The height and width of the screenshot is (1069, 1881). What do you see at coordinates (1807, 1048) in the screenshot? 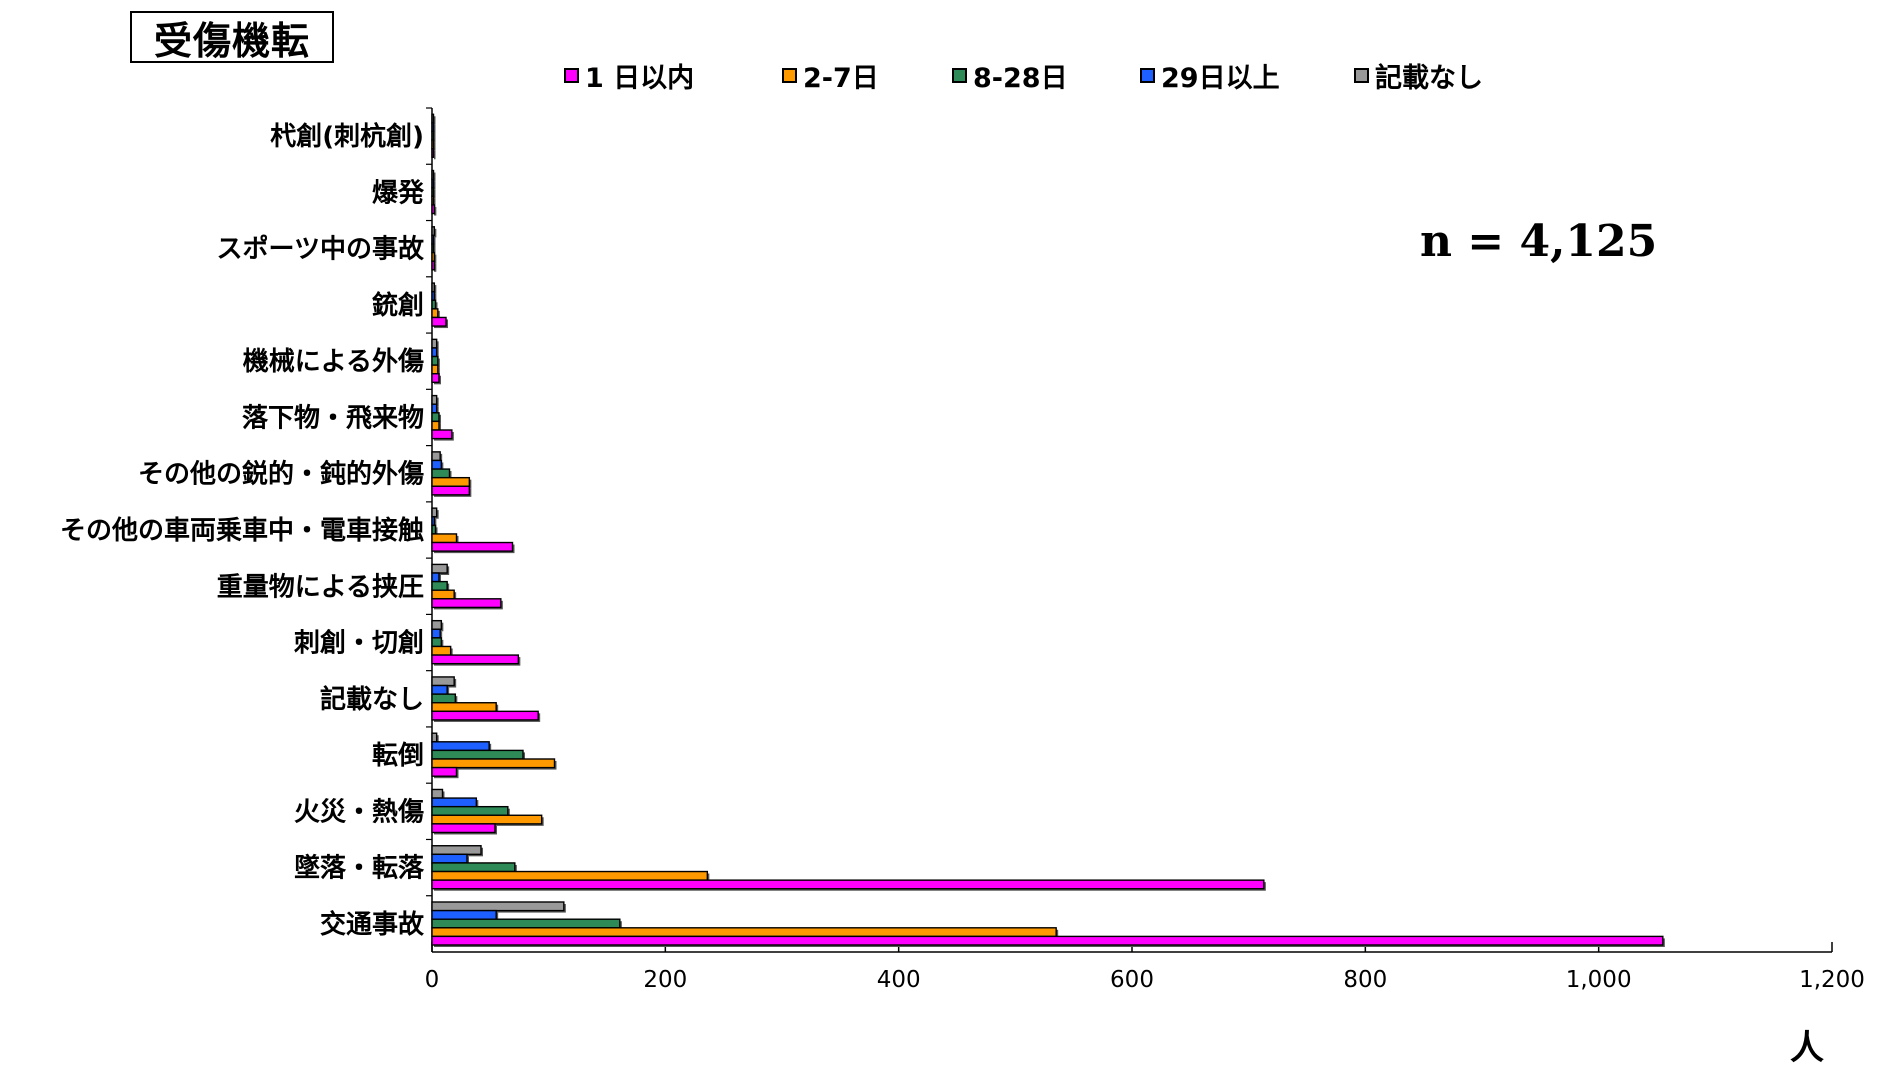
I see `x-axis-unit-label: 人` at bounding box center [1807, 1048].